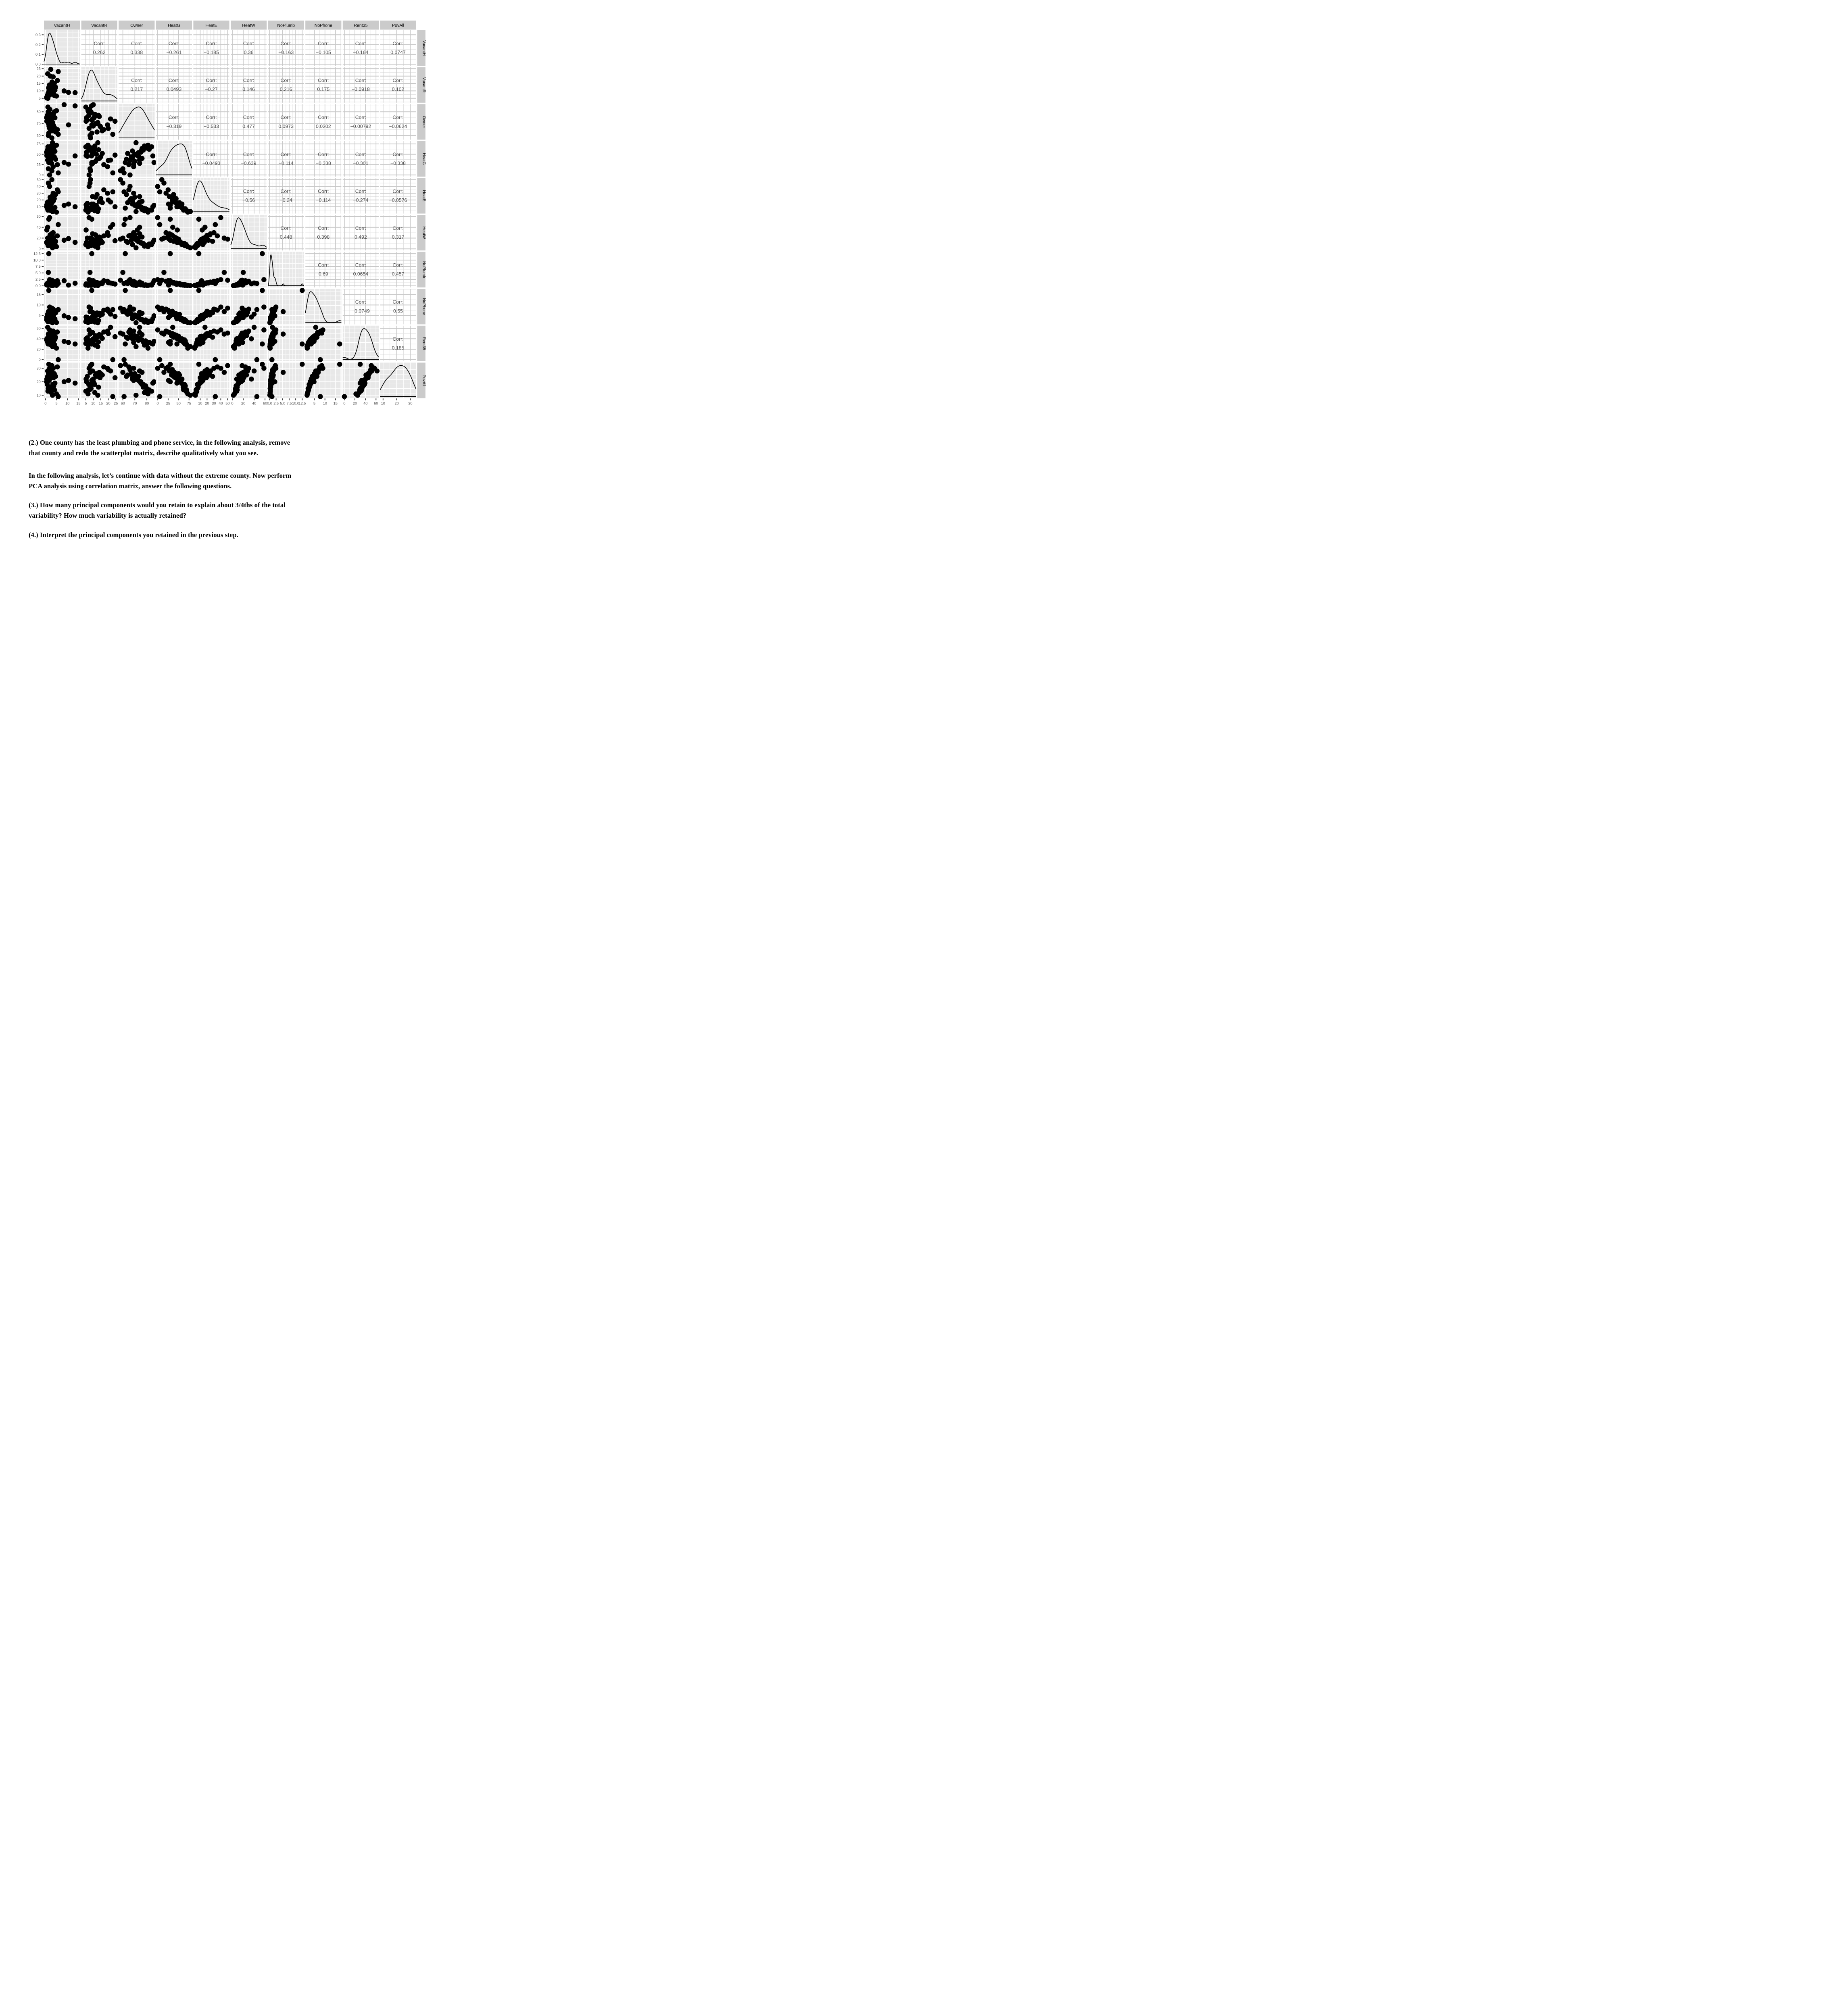 This screenshot has width=1831, height=2016. What do you see at coordinates (398, 343) in the screenshot?
I see `panel-Rent35-PovAll: Corr: 0.185` at bounding box center [398, 343].